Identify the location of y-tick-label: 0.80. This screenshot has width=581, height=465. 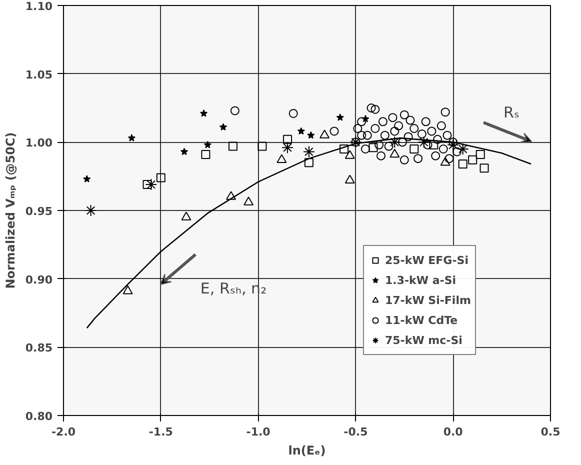
(39, 416).